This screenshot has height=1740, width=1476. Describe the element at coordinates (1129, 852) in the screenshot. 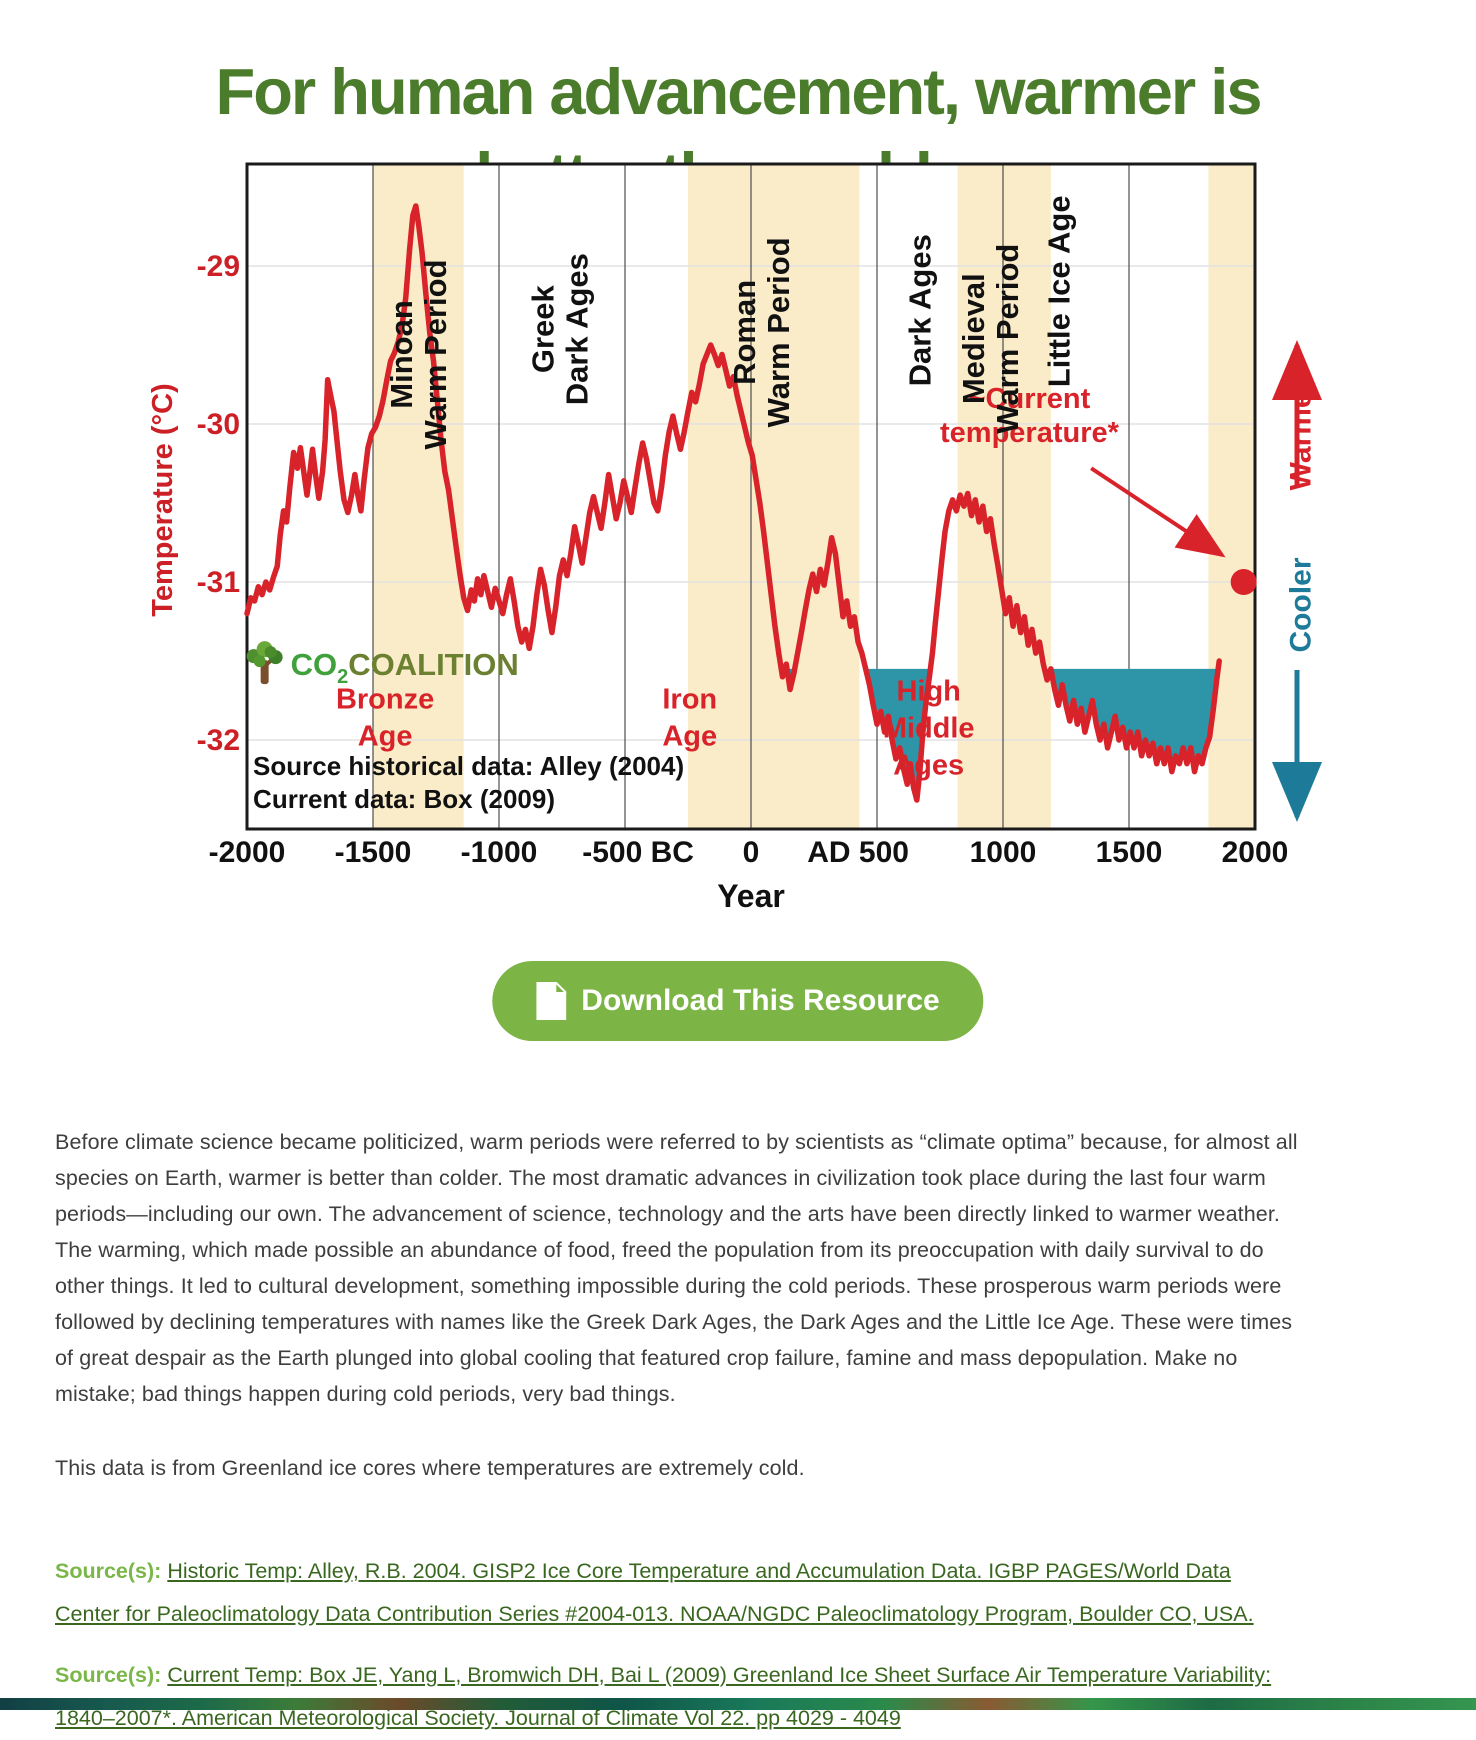

I see `svg-text: 1500` at that location.